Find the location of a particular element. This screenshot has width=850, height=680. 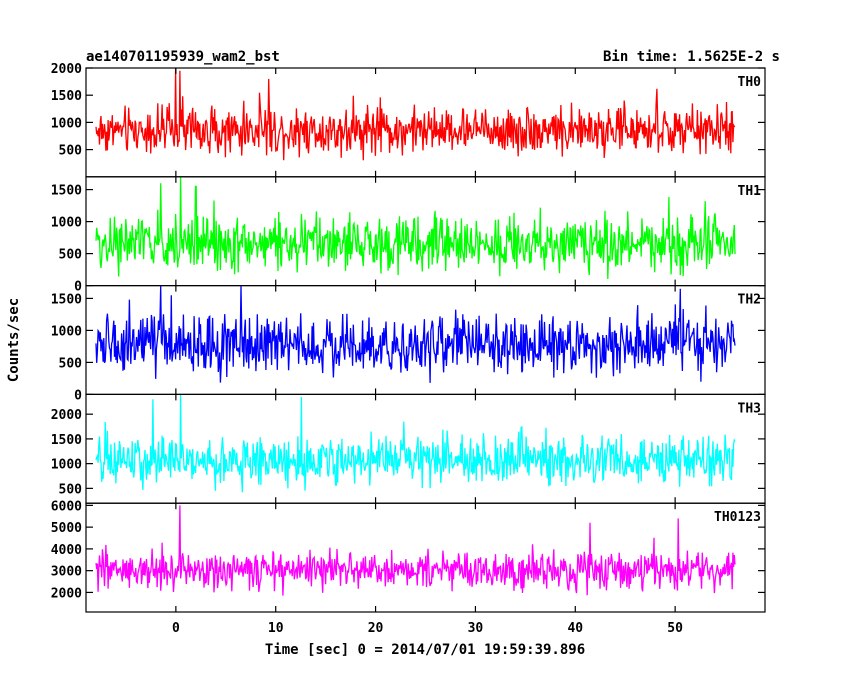

x-tick-label: 30 is located at coordinates (476, 628).